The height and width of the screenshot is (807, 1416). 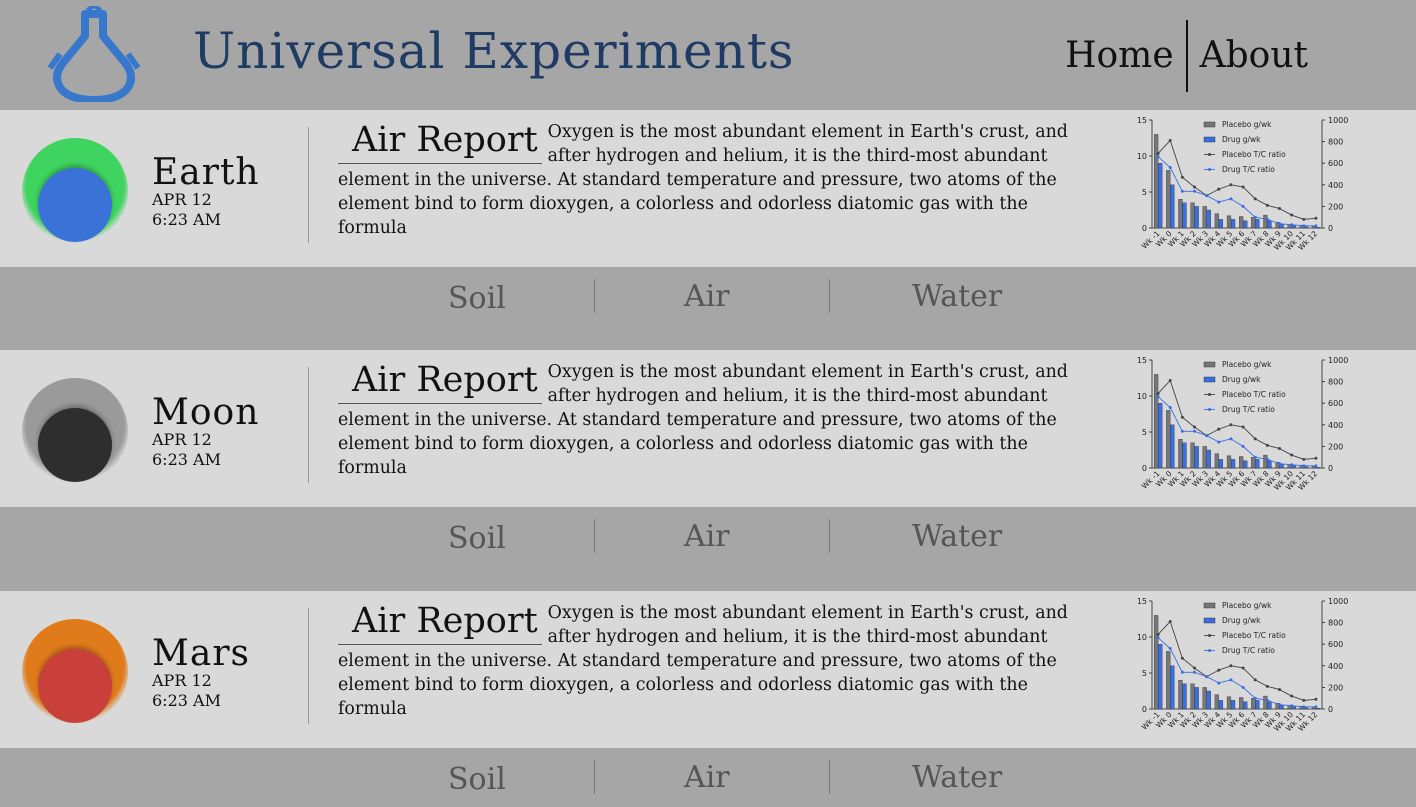 I want to click on planet-avatar, so click(x=75, y=672).